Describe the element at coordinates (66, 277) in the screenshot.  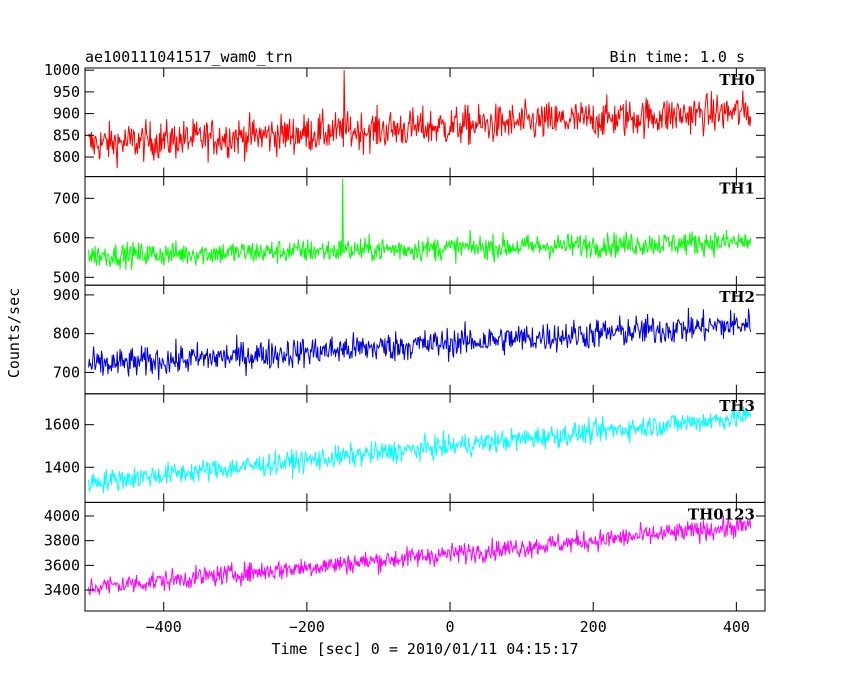
I see `y-tick-label: 500` at that location.